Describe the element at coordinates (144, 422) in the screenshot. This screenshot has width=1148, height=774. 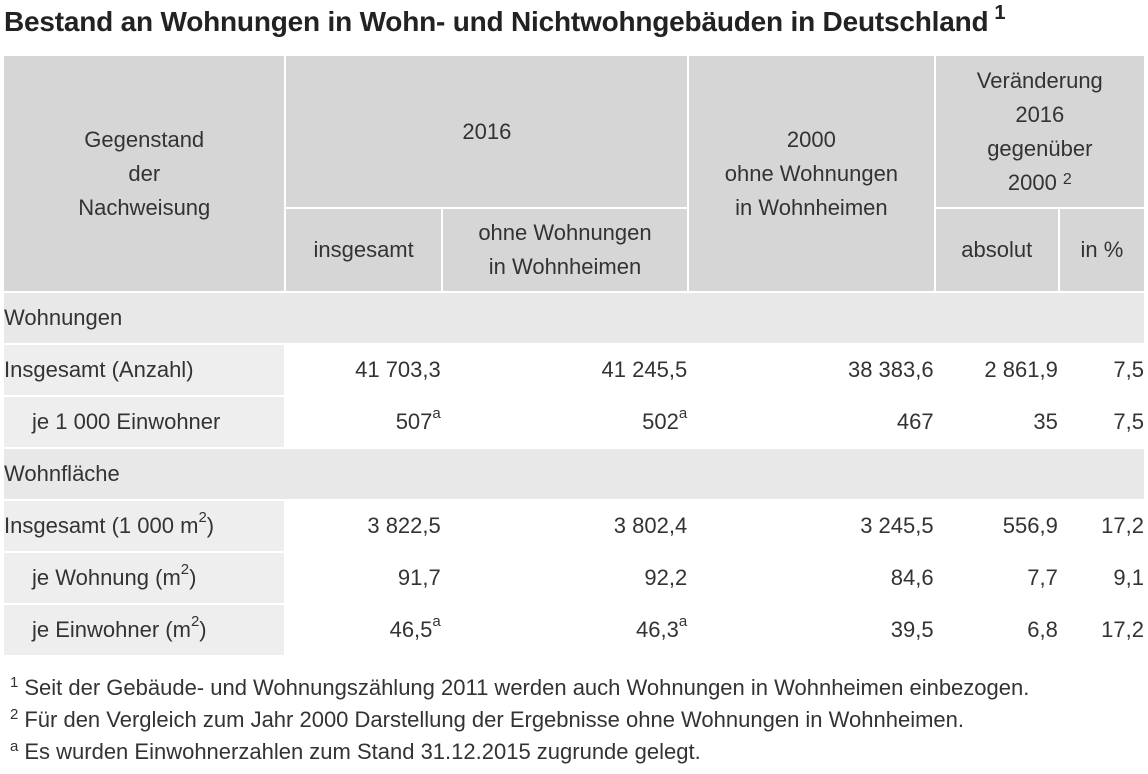
I see `row-label: je 1 000 Einwohner` at that location.